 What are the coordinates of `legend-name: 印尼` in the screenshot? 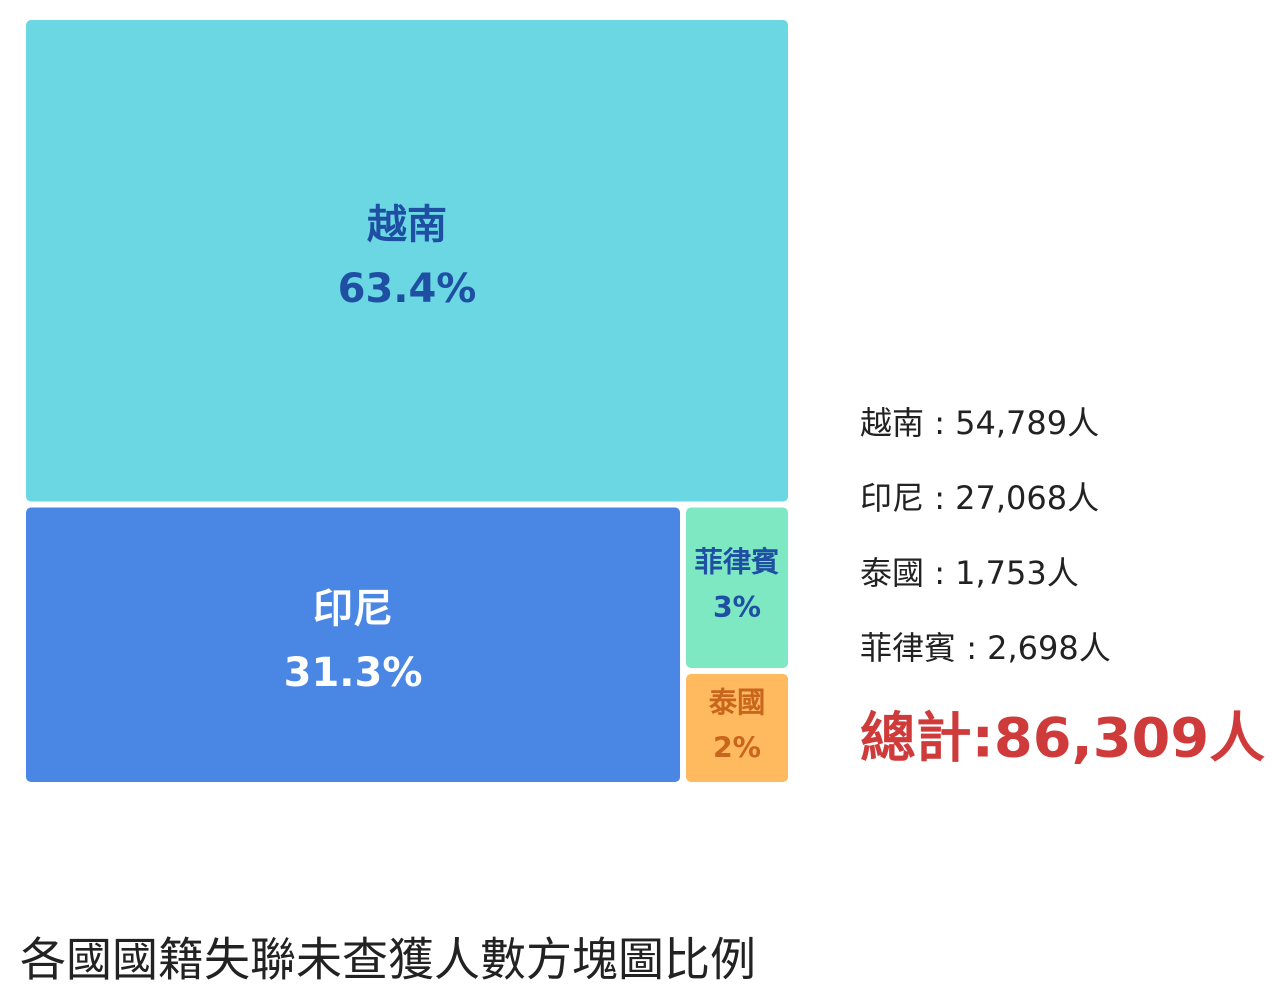 It's located at (892, 498).